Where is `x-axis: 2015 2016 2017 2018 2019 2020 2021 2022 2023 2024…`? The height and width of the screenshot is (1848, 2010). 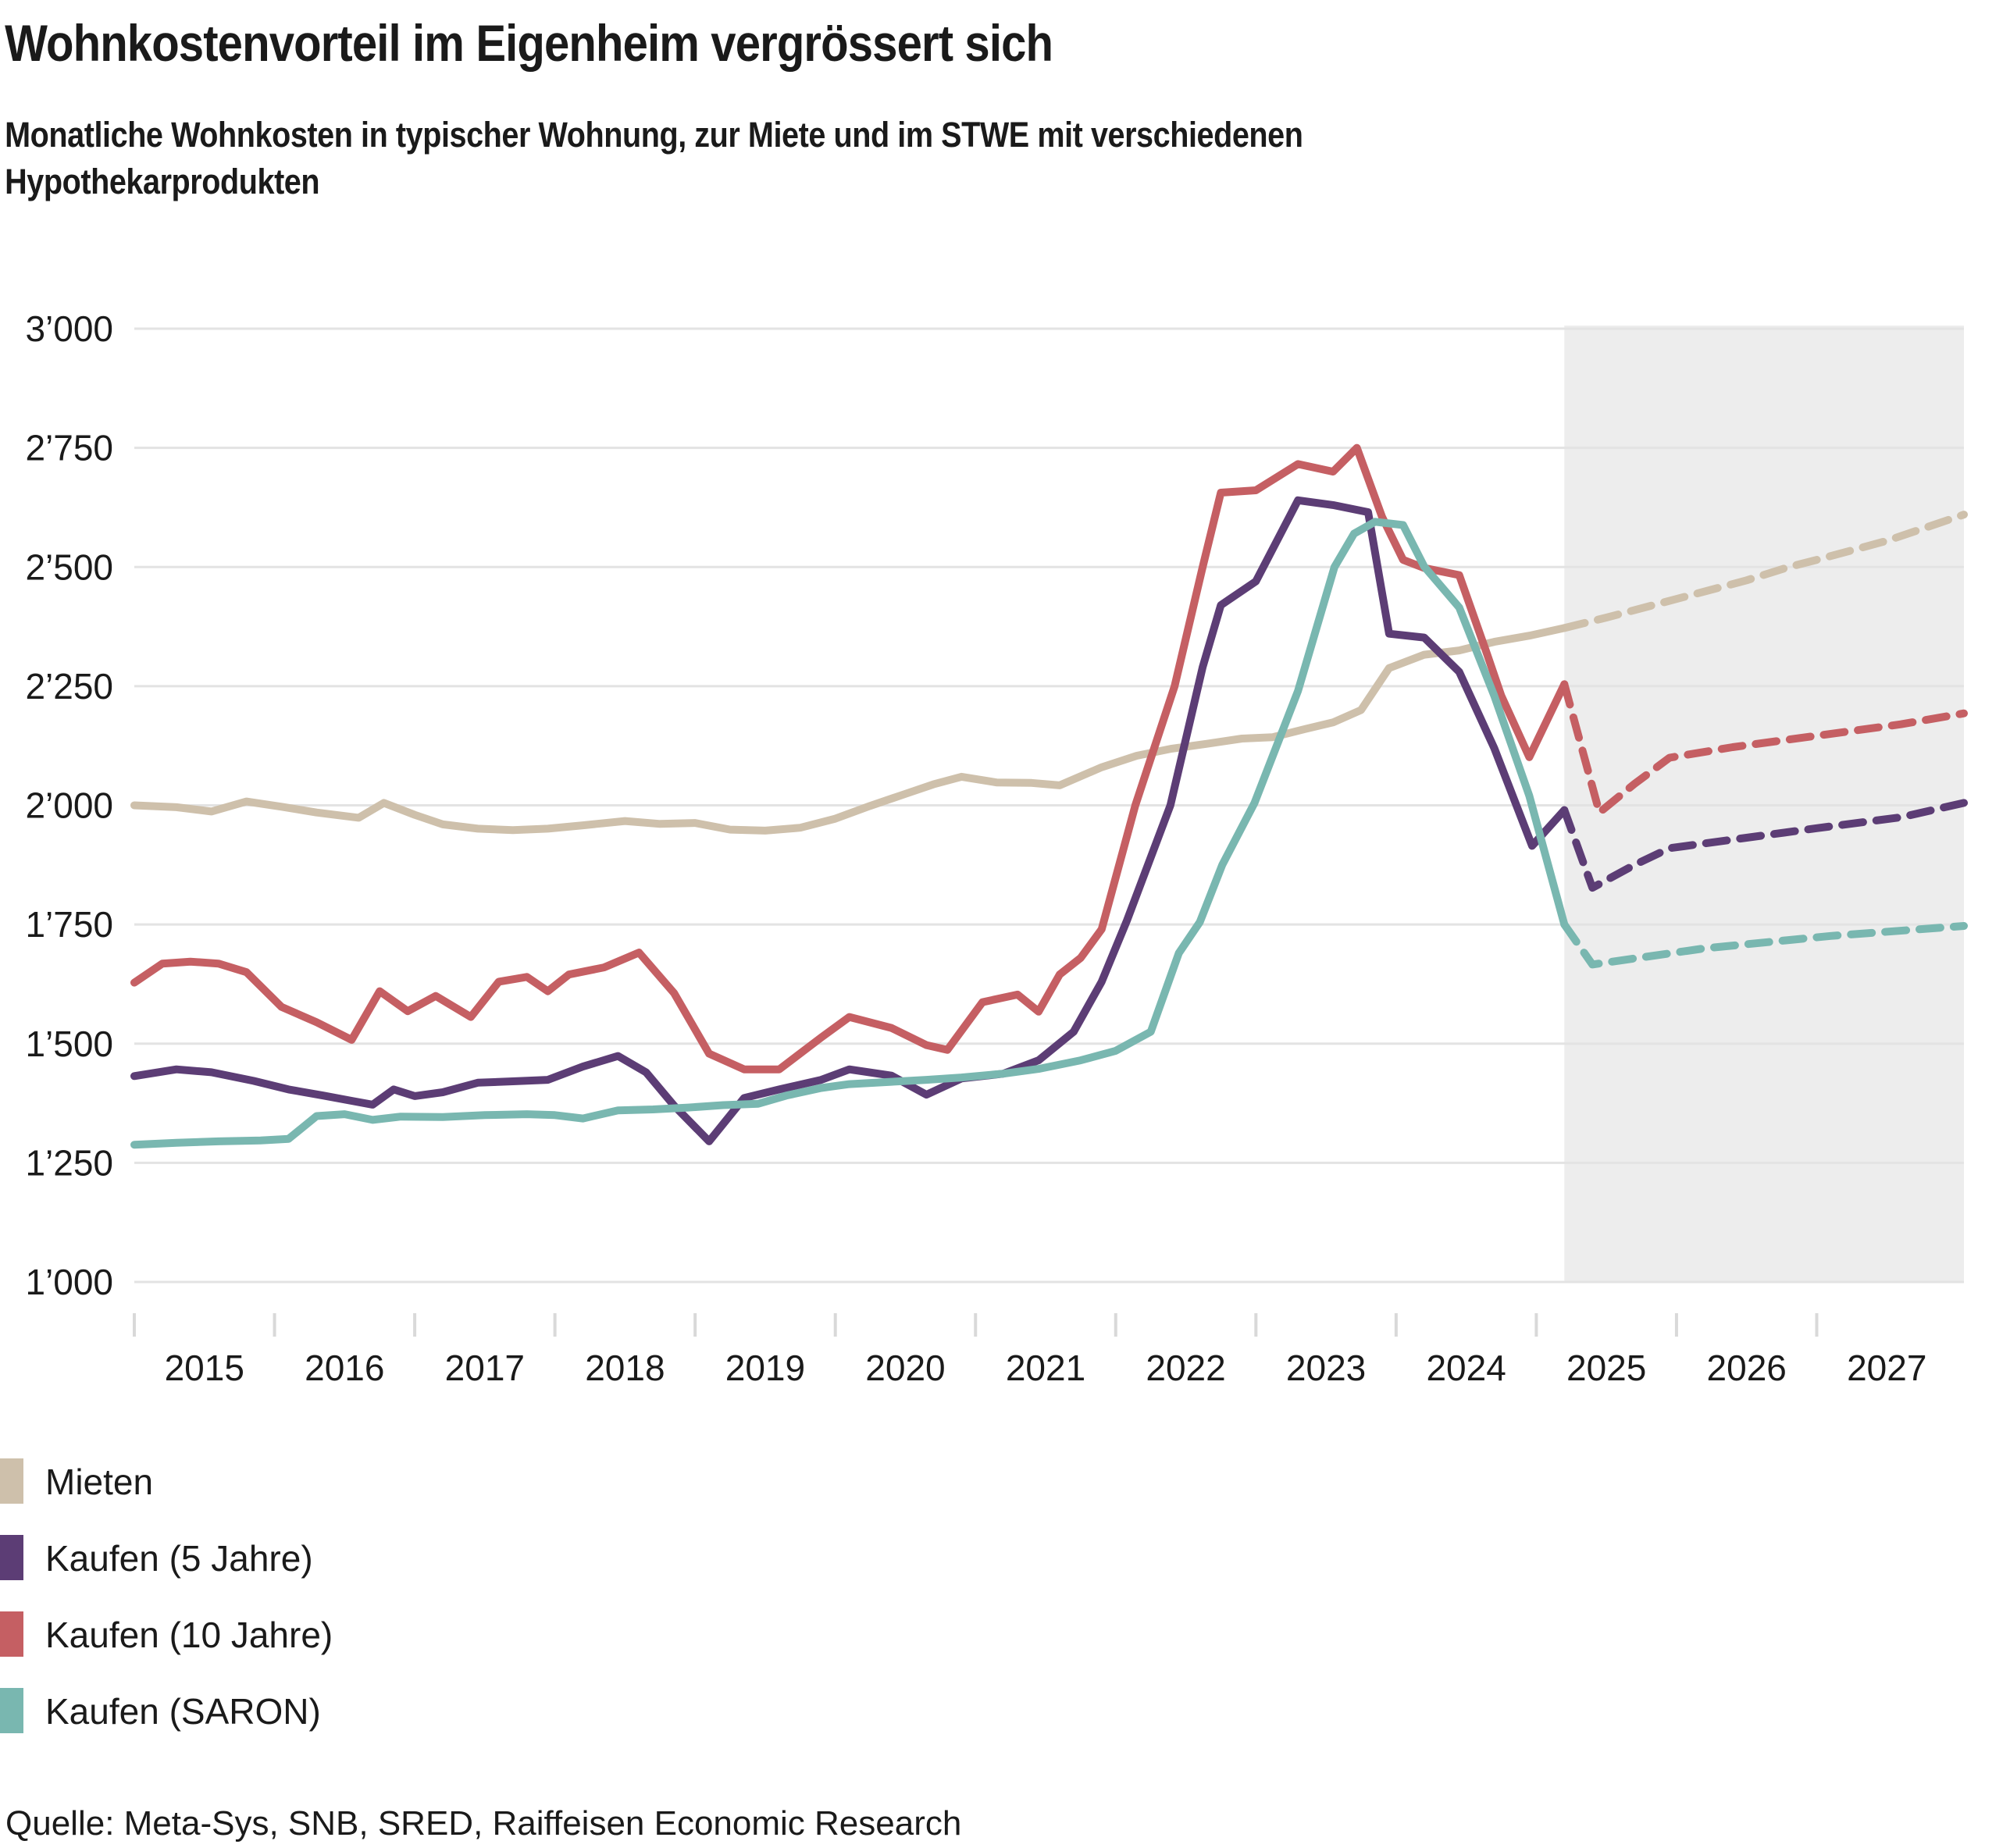
x-axis: 2015 2016 2017 2018 2019 2020 2021 2022 2023 2024… is located at coordinates (1029, 1350).